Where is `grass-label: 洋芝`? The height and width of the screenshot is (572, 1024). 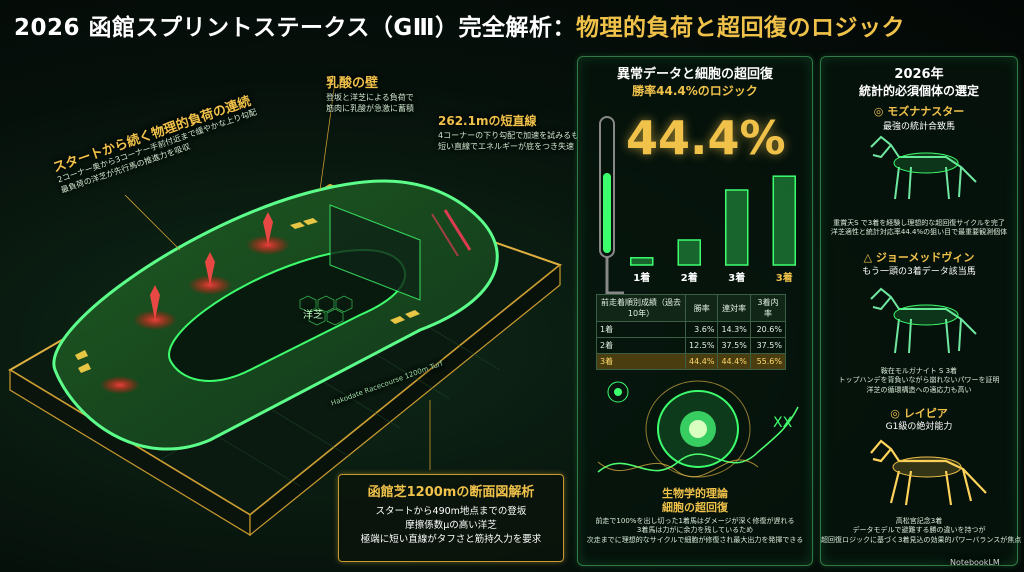
grass-label: 洋芝 is located at coordinates (313, 315).